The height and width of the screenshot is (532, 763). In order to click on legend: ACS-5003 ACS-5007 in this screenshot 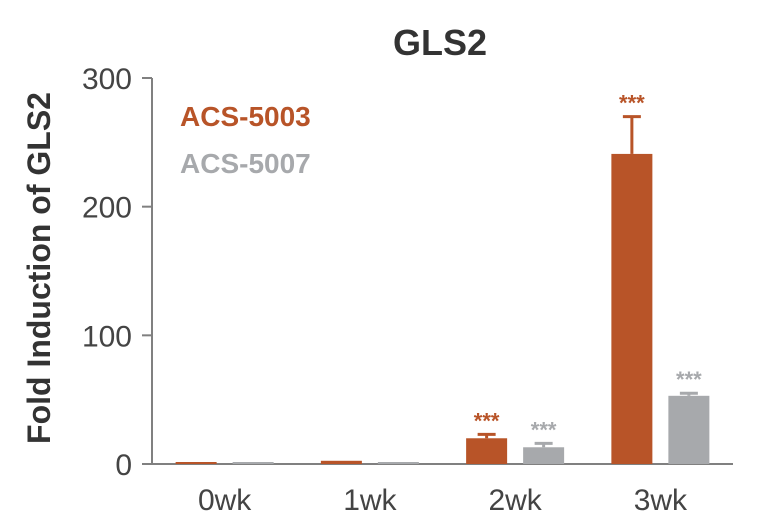, I will do `click(245, 140)`.